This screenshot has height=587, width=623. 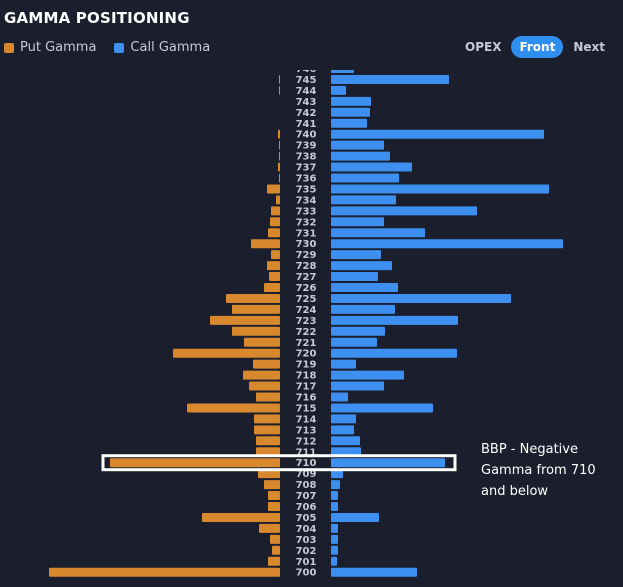 What do you see at coordinates (483, 47) in the screenshot?
I see `toggle-opex: OPEX` at bounding box center [483, 47].